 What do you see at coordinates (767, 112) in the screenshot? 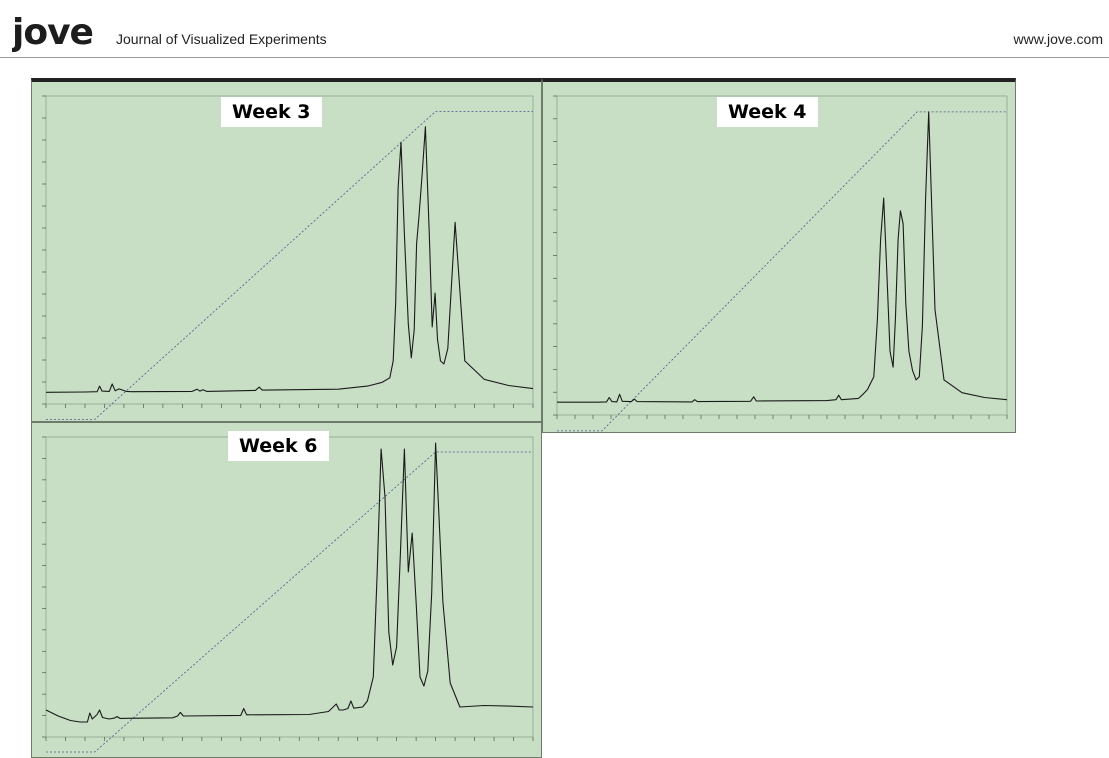
I see `panel-label-week-4: Week 4` at bounding box center [767, 112].